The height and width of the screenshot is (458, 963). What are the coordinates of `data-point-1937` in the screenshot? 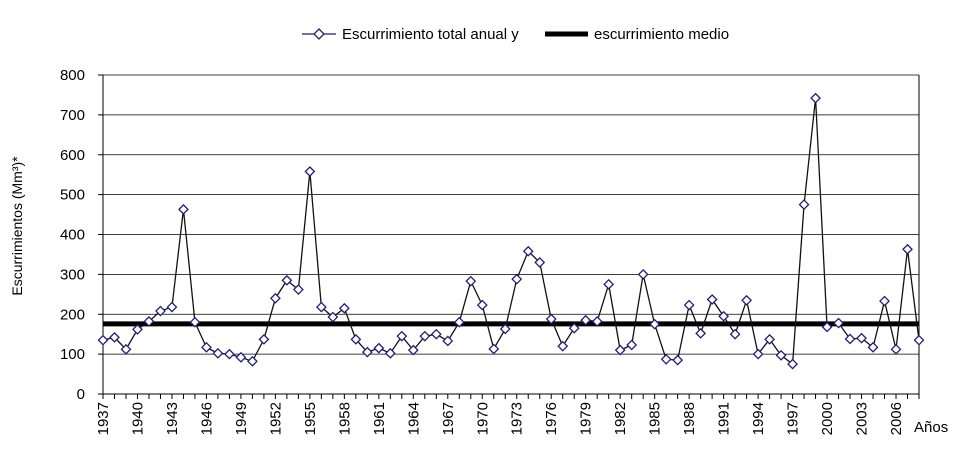 It's located at (103, 340).